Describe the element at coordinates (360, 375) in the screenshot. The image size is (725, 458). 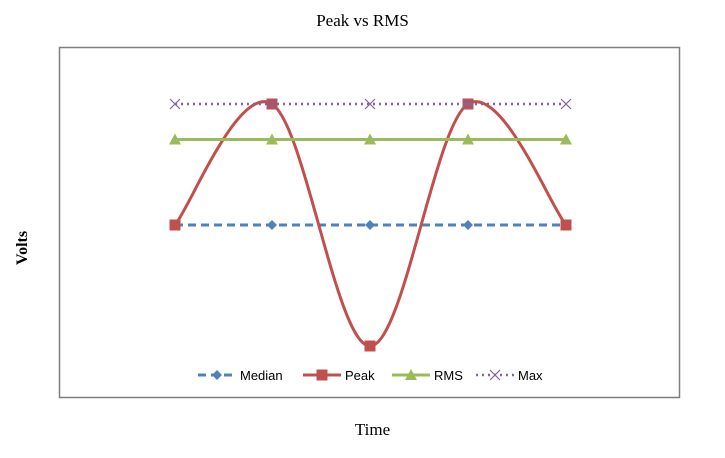
I see `legend-label: Peak` at that location.